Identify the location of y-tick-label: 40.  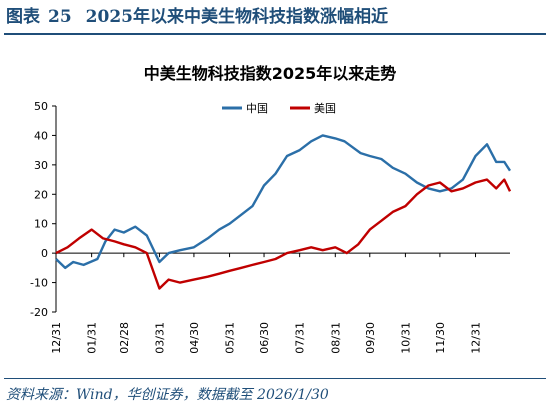
(41, 135).